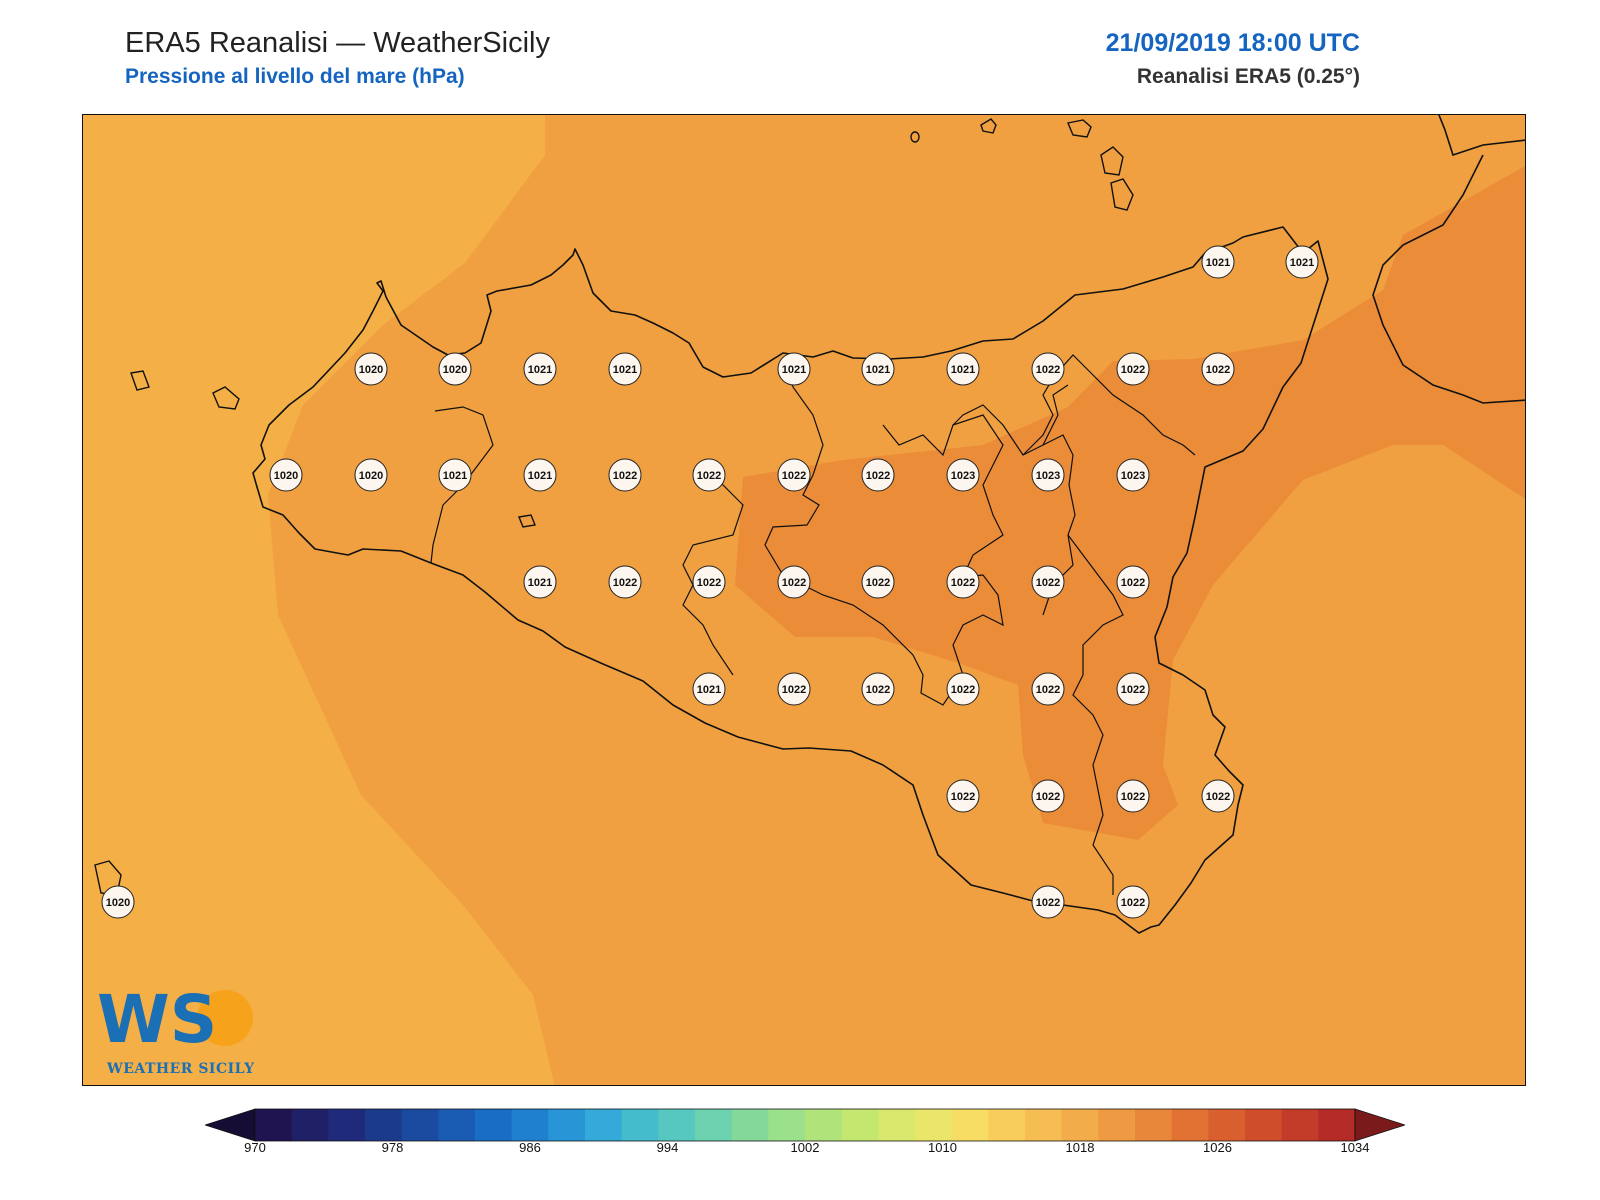 The image size is (1600, 1200). What do you see at coordinates (181, 1069) in the screenshot?
I see `logo-name: WEATHER SICILY` at bounding box center [181, 1069].